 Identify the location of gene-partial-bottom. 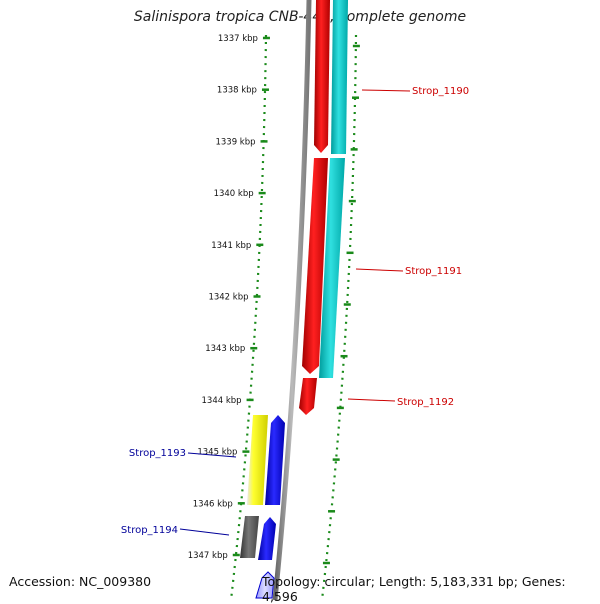
(265, 585).